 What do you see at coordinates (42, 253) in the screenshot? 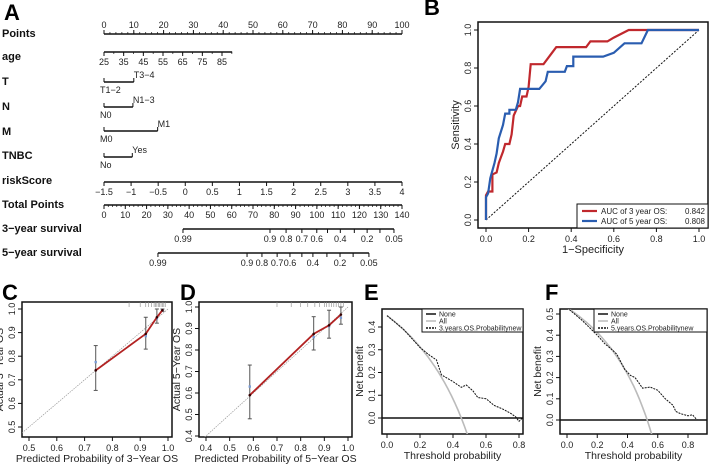
I see `row-label: 5−year survival` at bounding box center [42, 253].